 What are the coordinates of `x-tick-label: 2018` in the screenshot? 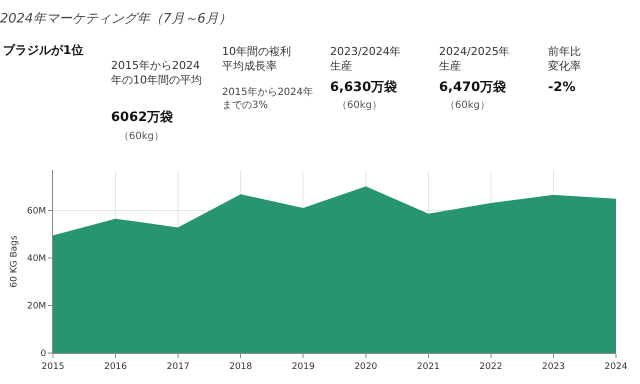 It's located at (240, 367).